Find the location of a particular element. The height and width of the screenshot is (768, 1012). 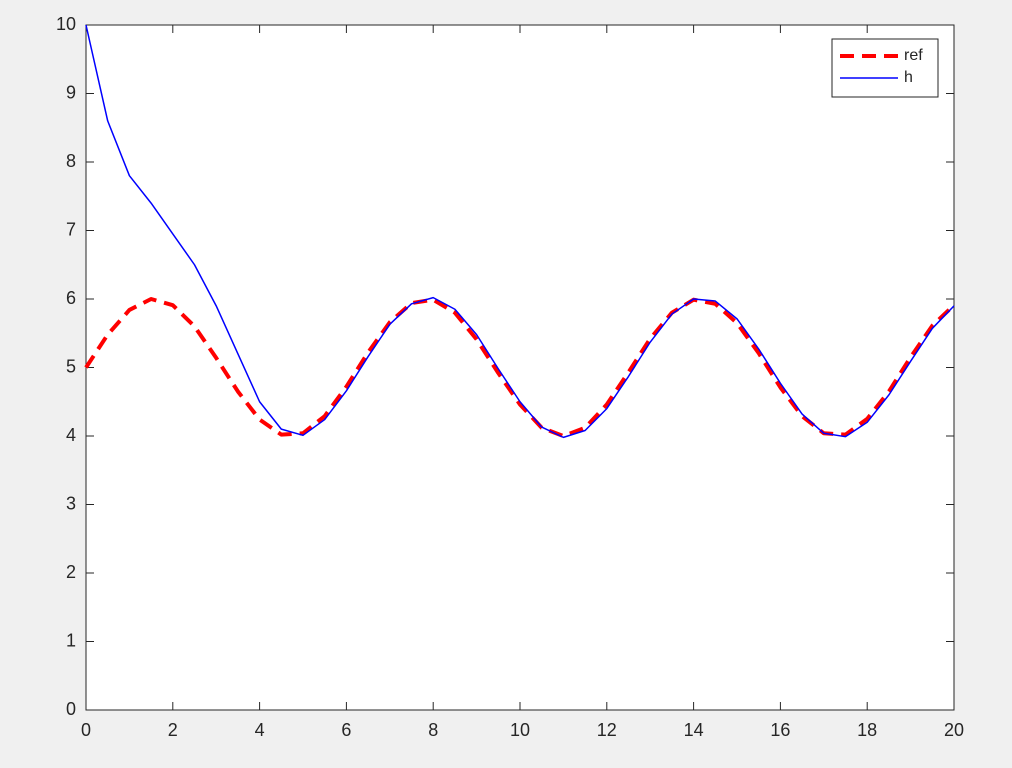

y-tick-label: 4 is located at coordinates (71, 435).